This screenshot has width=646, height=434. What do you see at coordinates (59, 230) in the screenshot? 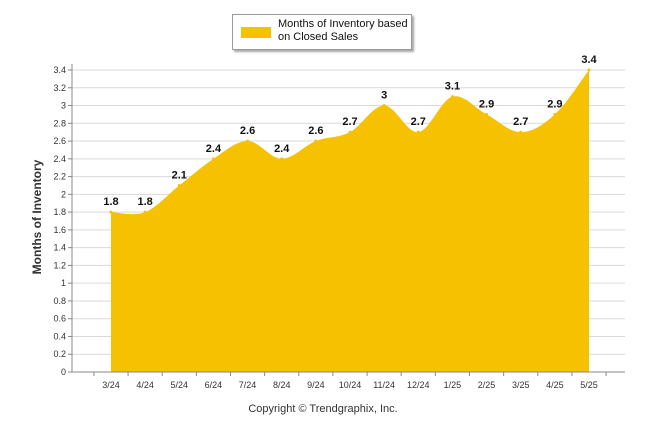
I see `y-tick-label: 1.6` at bounding box center [59, 230].